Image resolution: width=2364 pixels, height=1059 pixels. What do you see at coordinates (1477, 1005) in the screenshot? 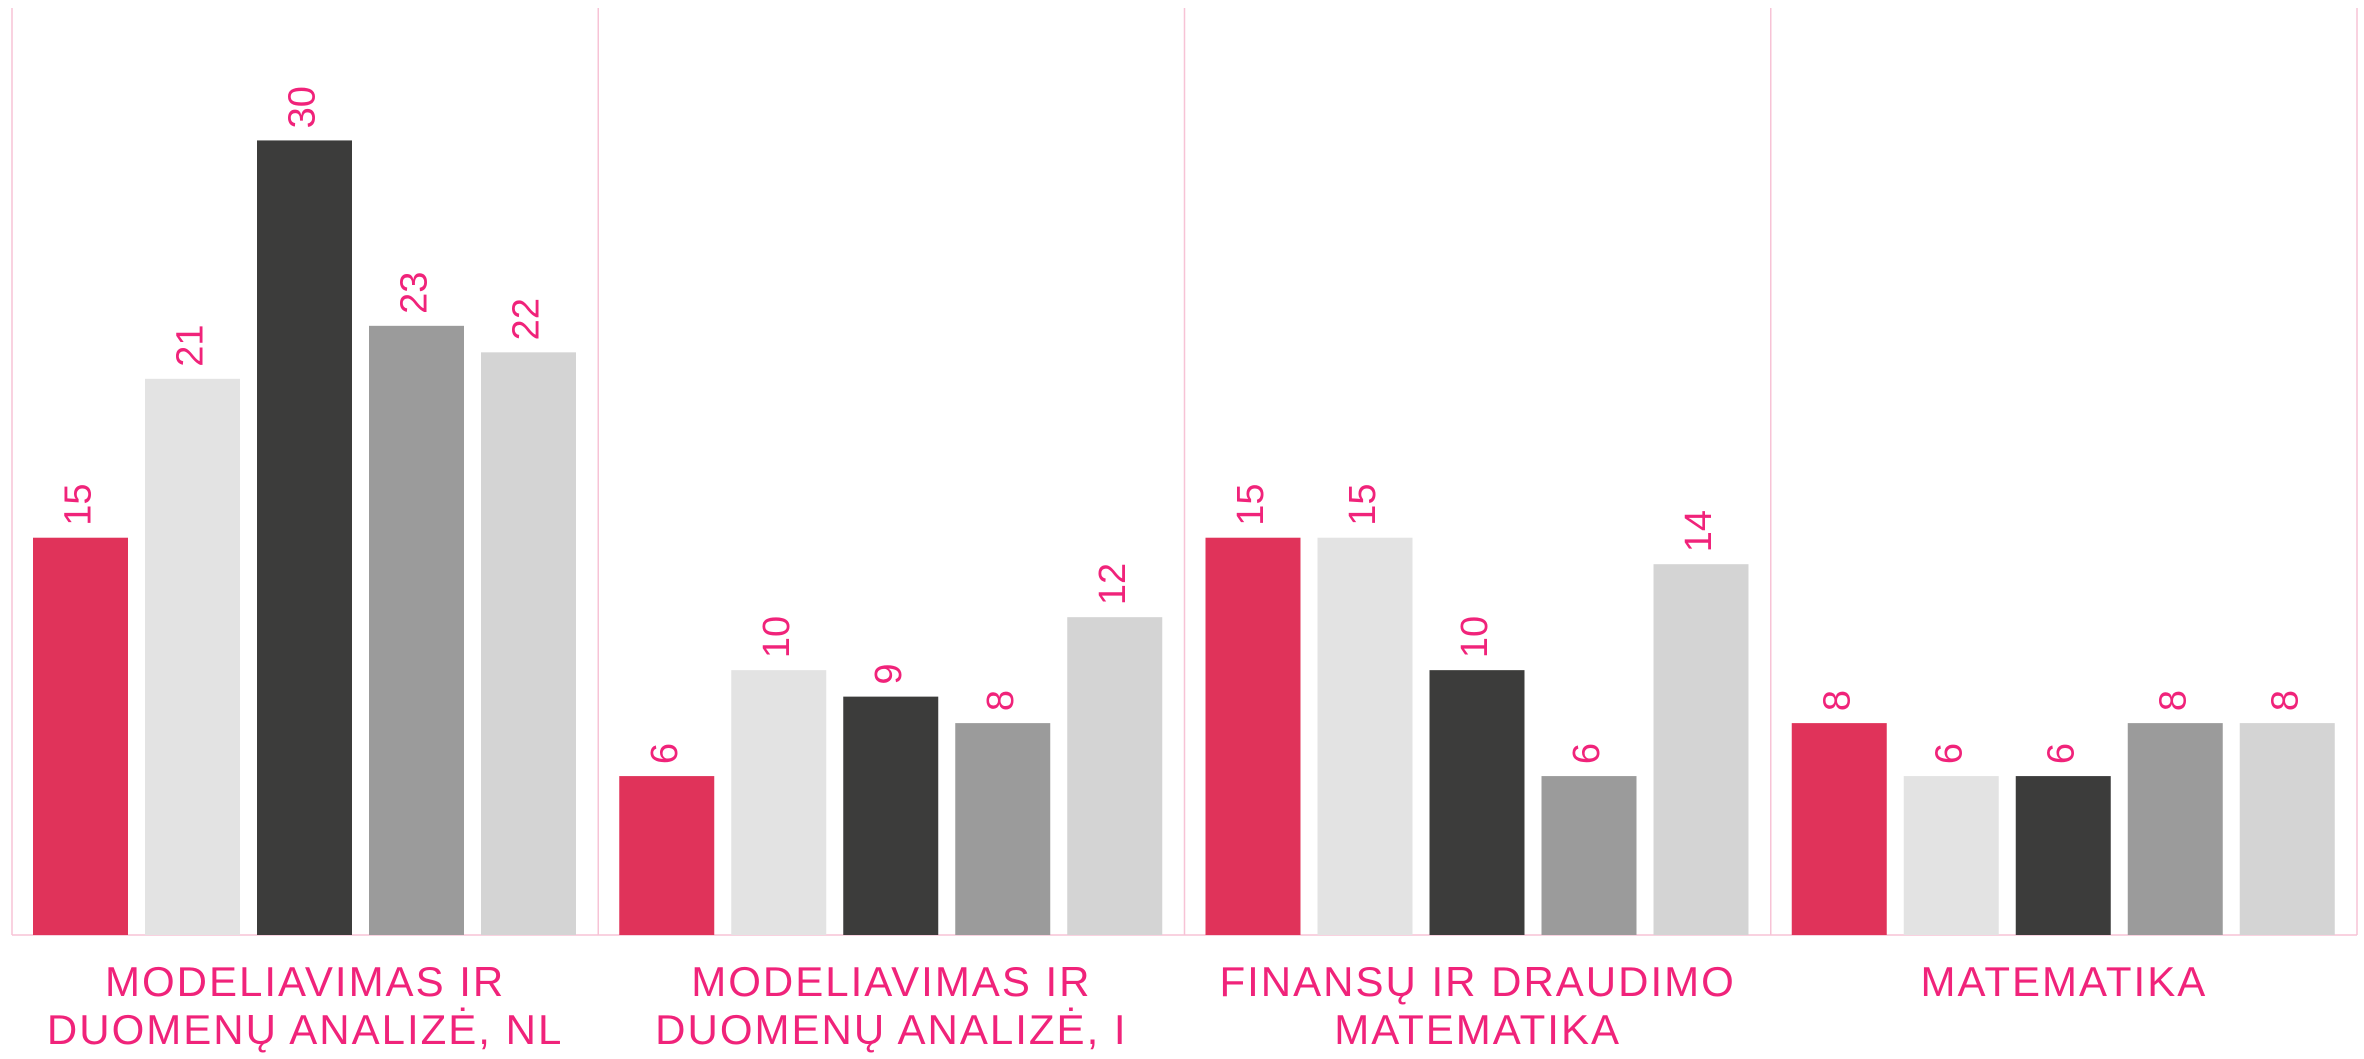
I see `category-label: FINANSŲ IR DRAUDIMO MATEMATIKA` at bounding box center [1477, 1005].